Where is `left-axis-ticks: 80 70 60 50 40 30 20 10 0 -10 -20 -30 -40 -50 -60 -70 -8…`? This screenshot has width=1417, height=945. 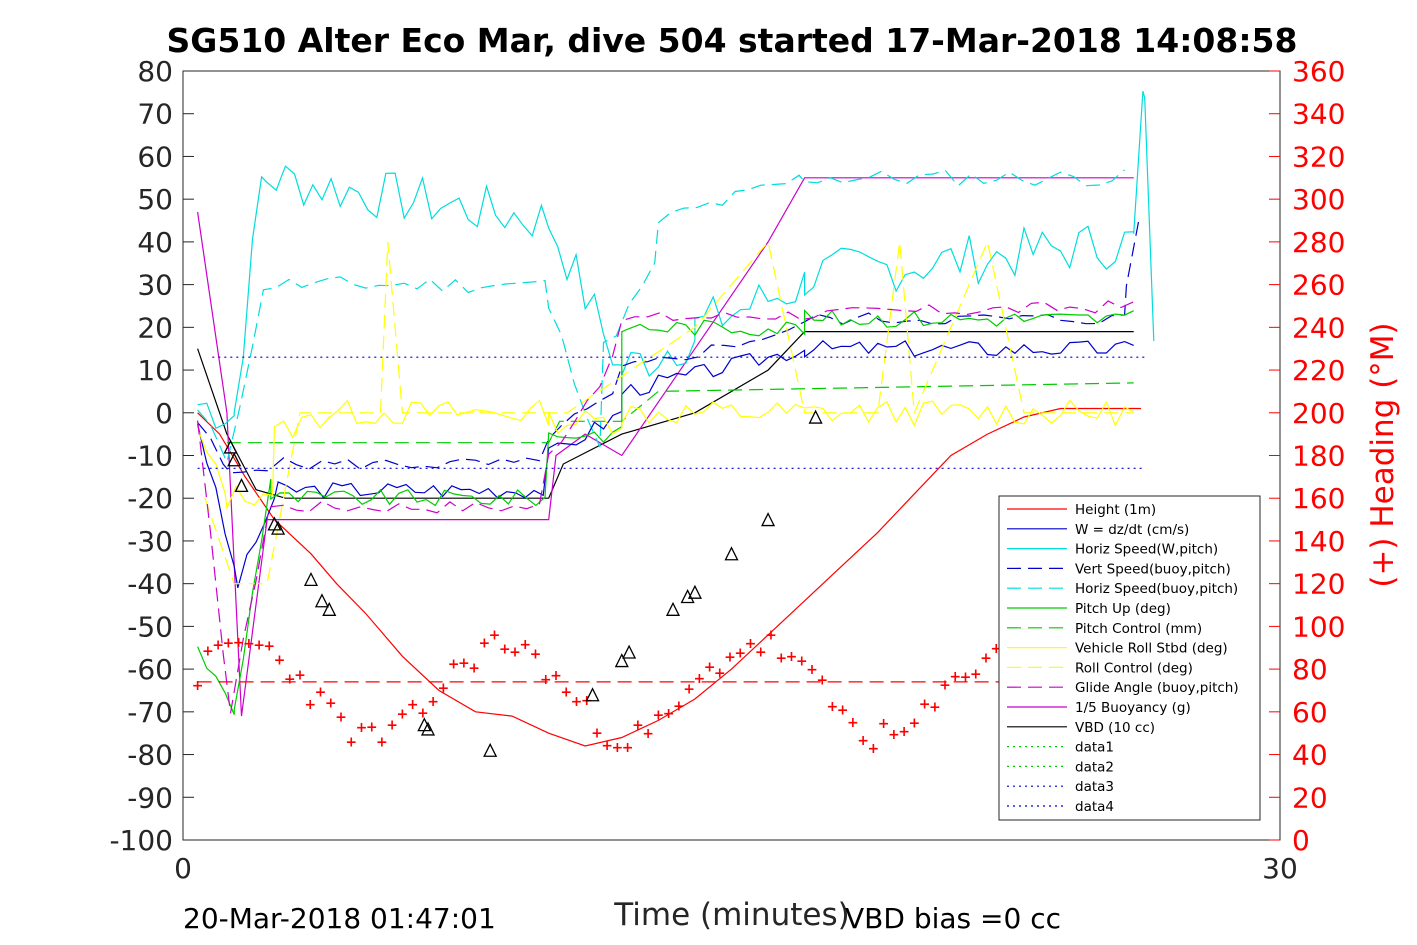
left-axis-ticks: 80 70 60 50 40 30 20 10 0 -10 -20 -30 -40 -50 -60 -70 -8… is located at coordinates (151, 456).